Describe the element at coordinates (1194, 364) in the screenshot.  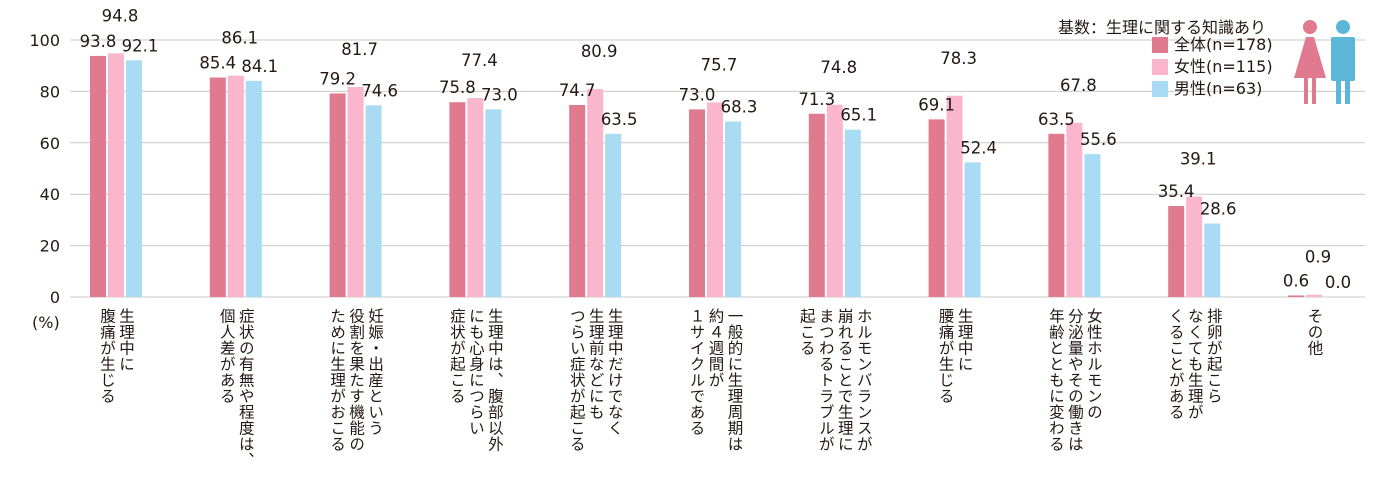
I see `category-label: 排卵が起こら なくても生理が くることがある` at that location.